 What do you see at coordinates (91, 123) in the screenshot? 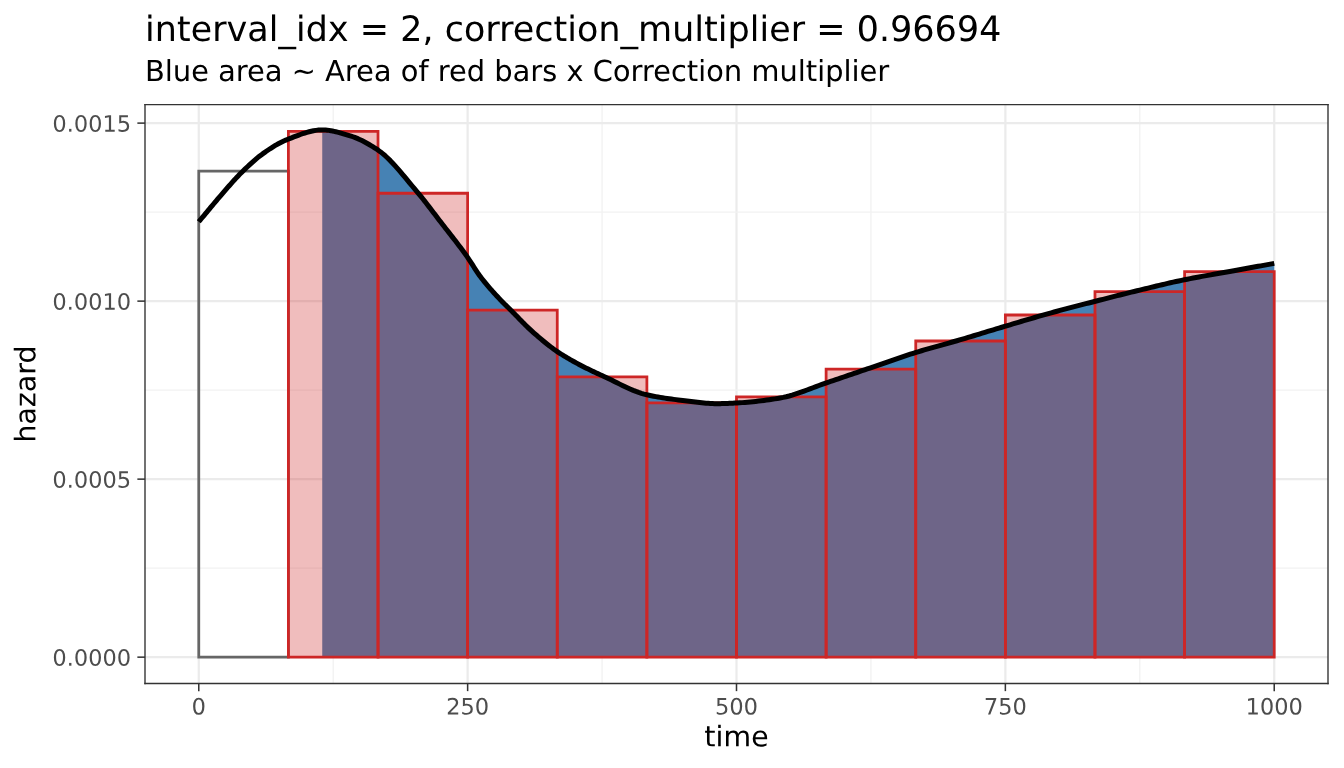
I see `y-tick-label: 0.0015` at bounding box center [91, 123].